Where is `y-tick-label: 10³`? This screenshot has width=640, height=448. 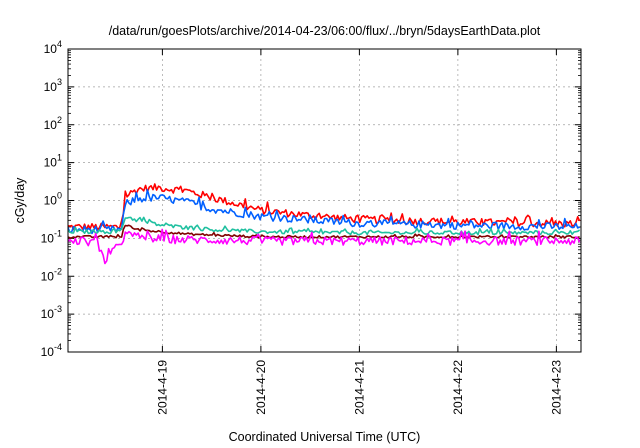 y-tick-label: 10³ is located at coordinates (53, 85).